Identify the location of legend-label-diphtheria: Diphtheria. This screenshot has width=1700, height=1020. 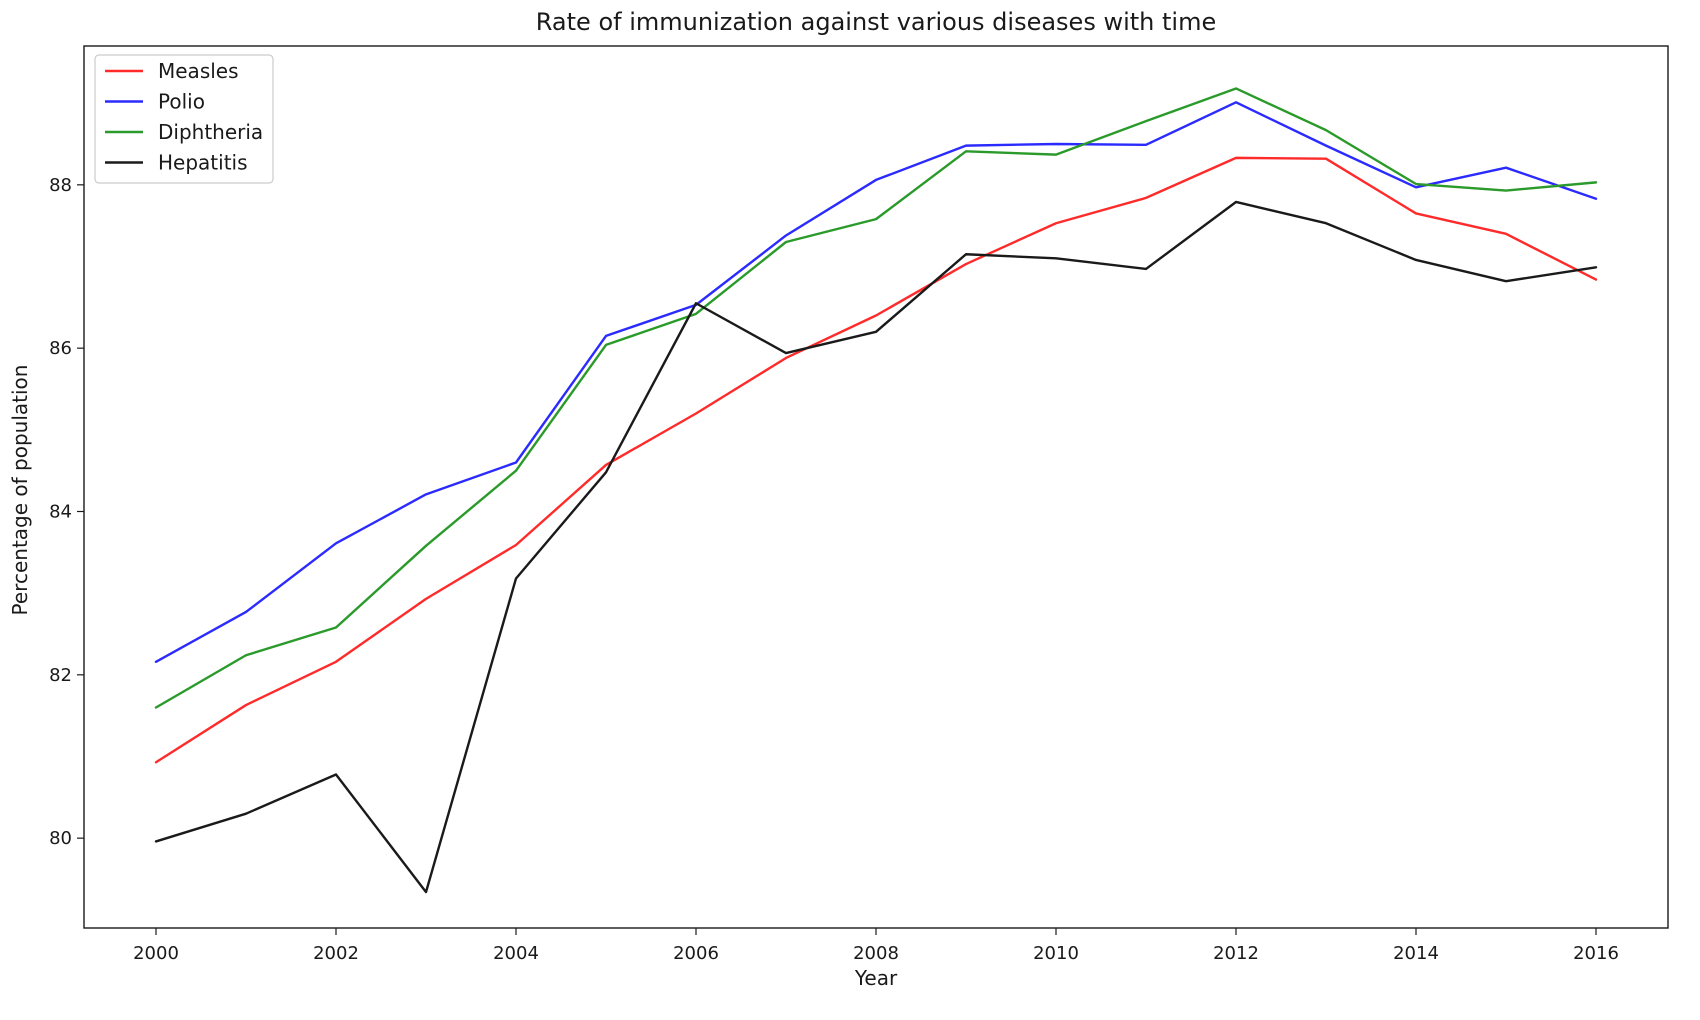
(210, 132).